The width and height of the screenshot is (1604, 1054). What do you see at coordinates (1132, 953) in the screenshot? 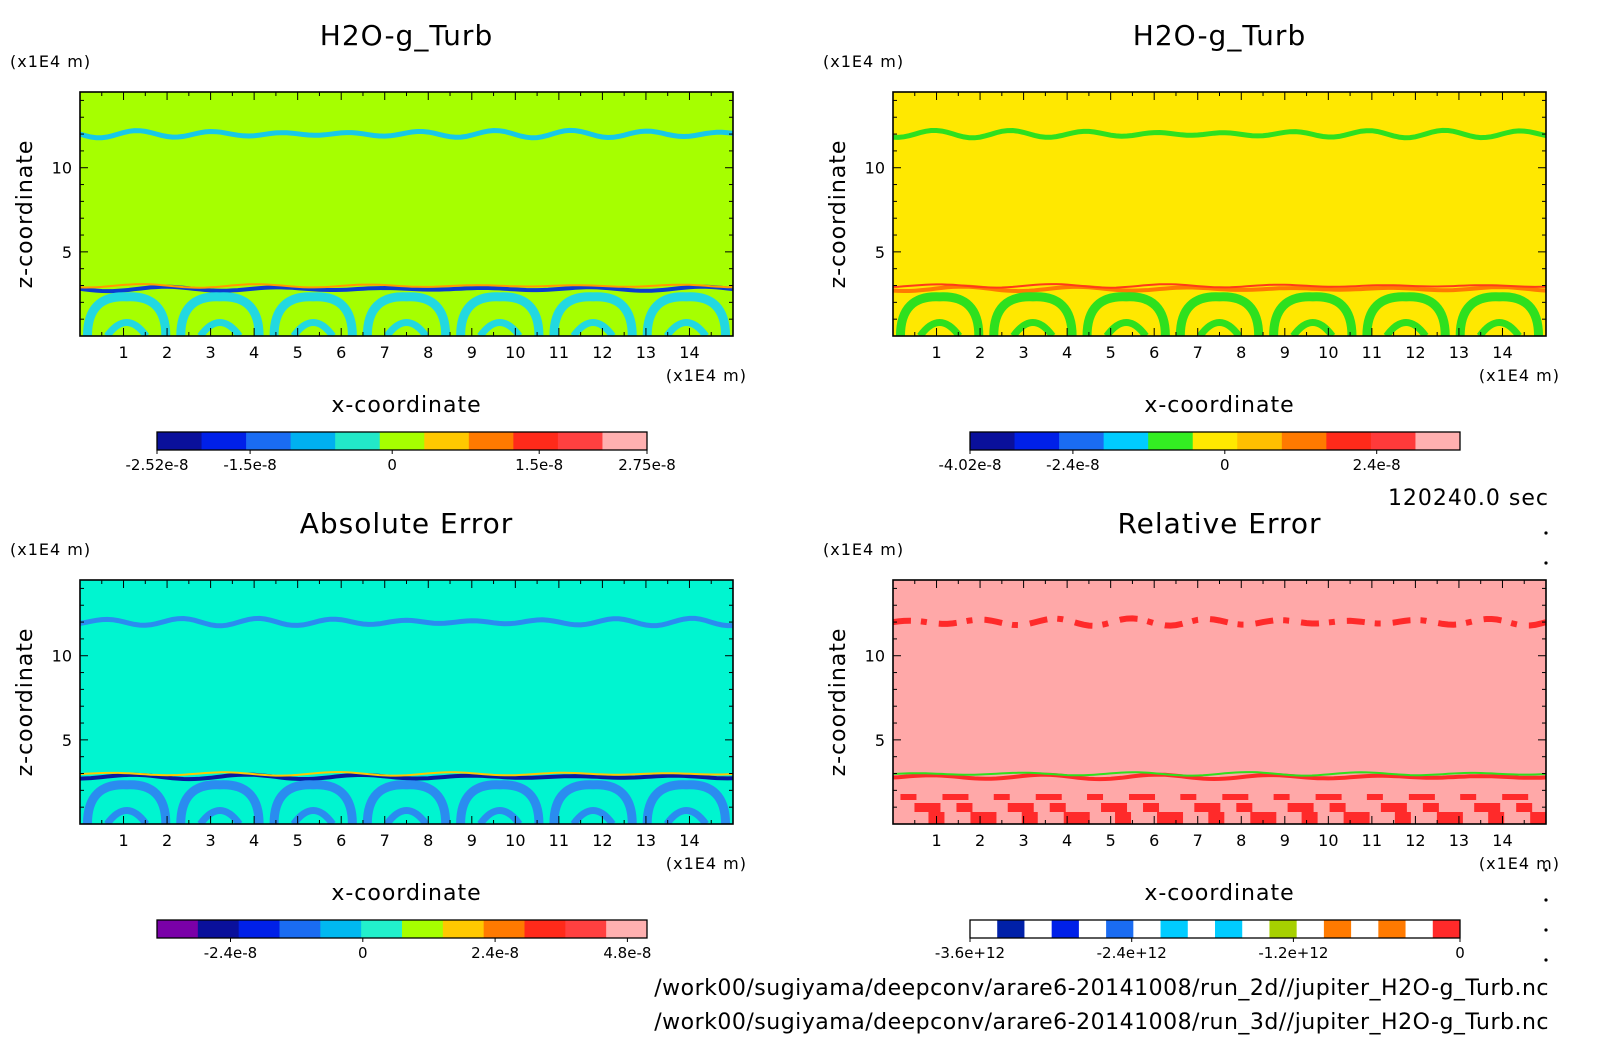
I see `colorbar-tick-label: -2.4e+12` at bounding box center [1132, 953].